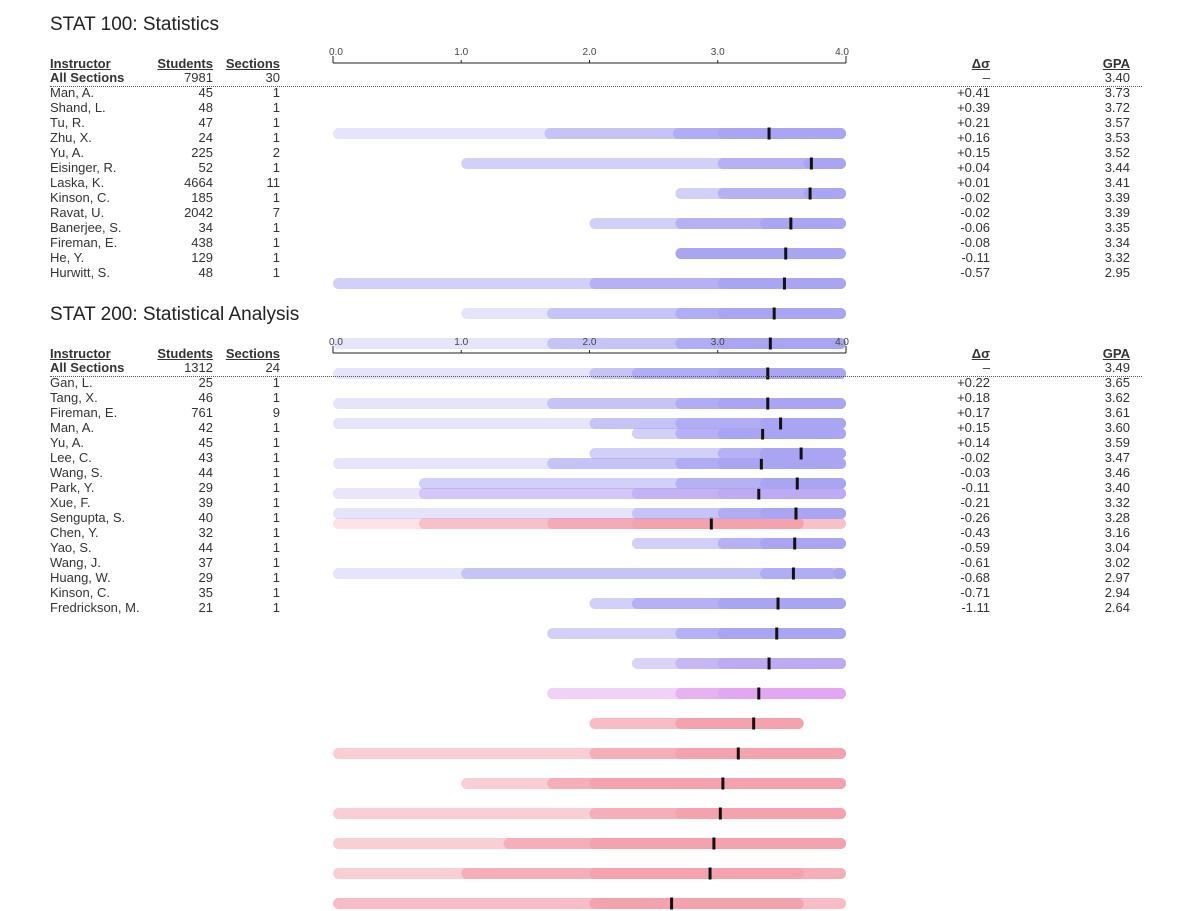 The image size is (1200, 911). Describe the element at coordinates (1117, 227) in the screenshot. I see `cell-gpa: 3.35` at that location.